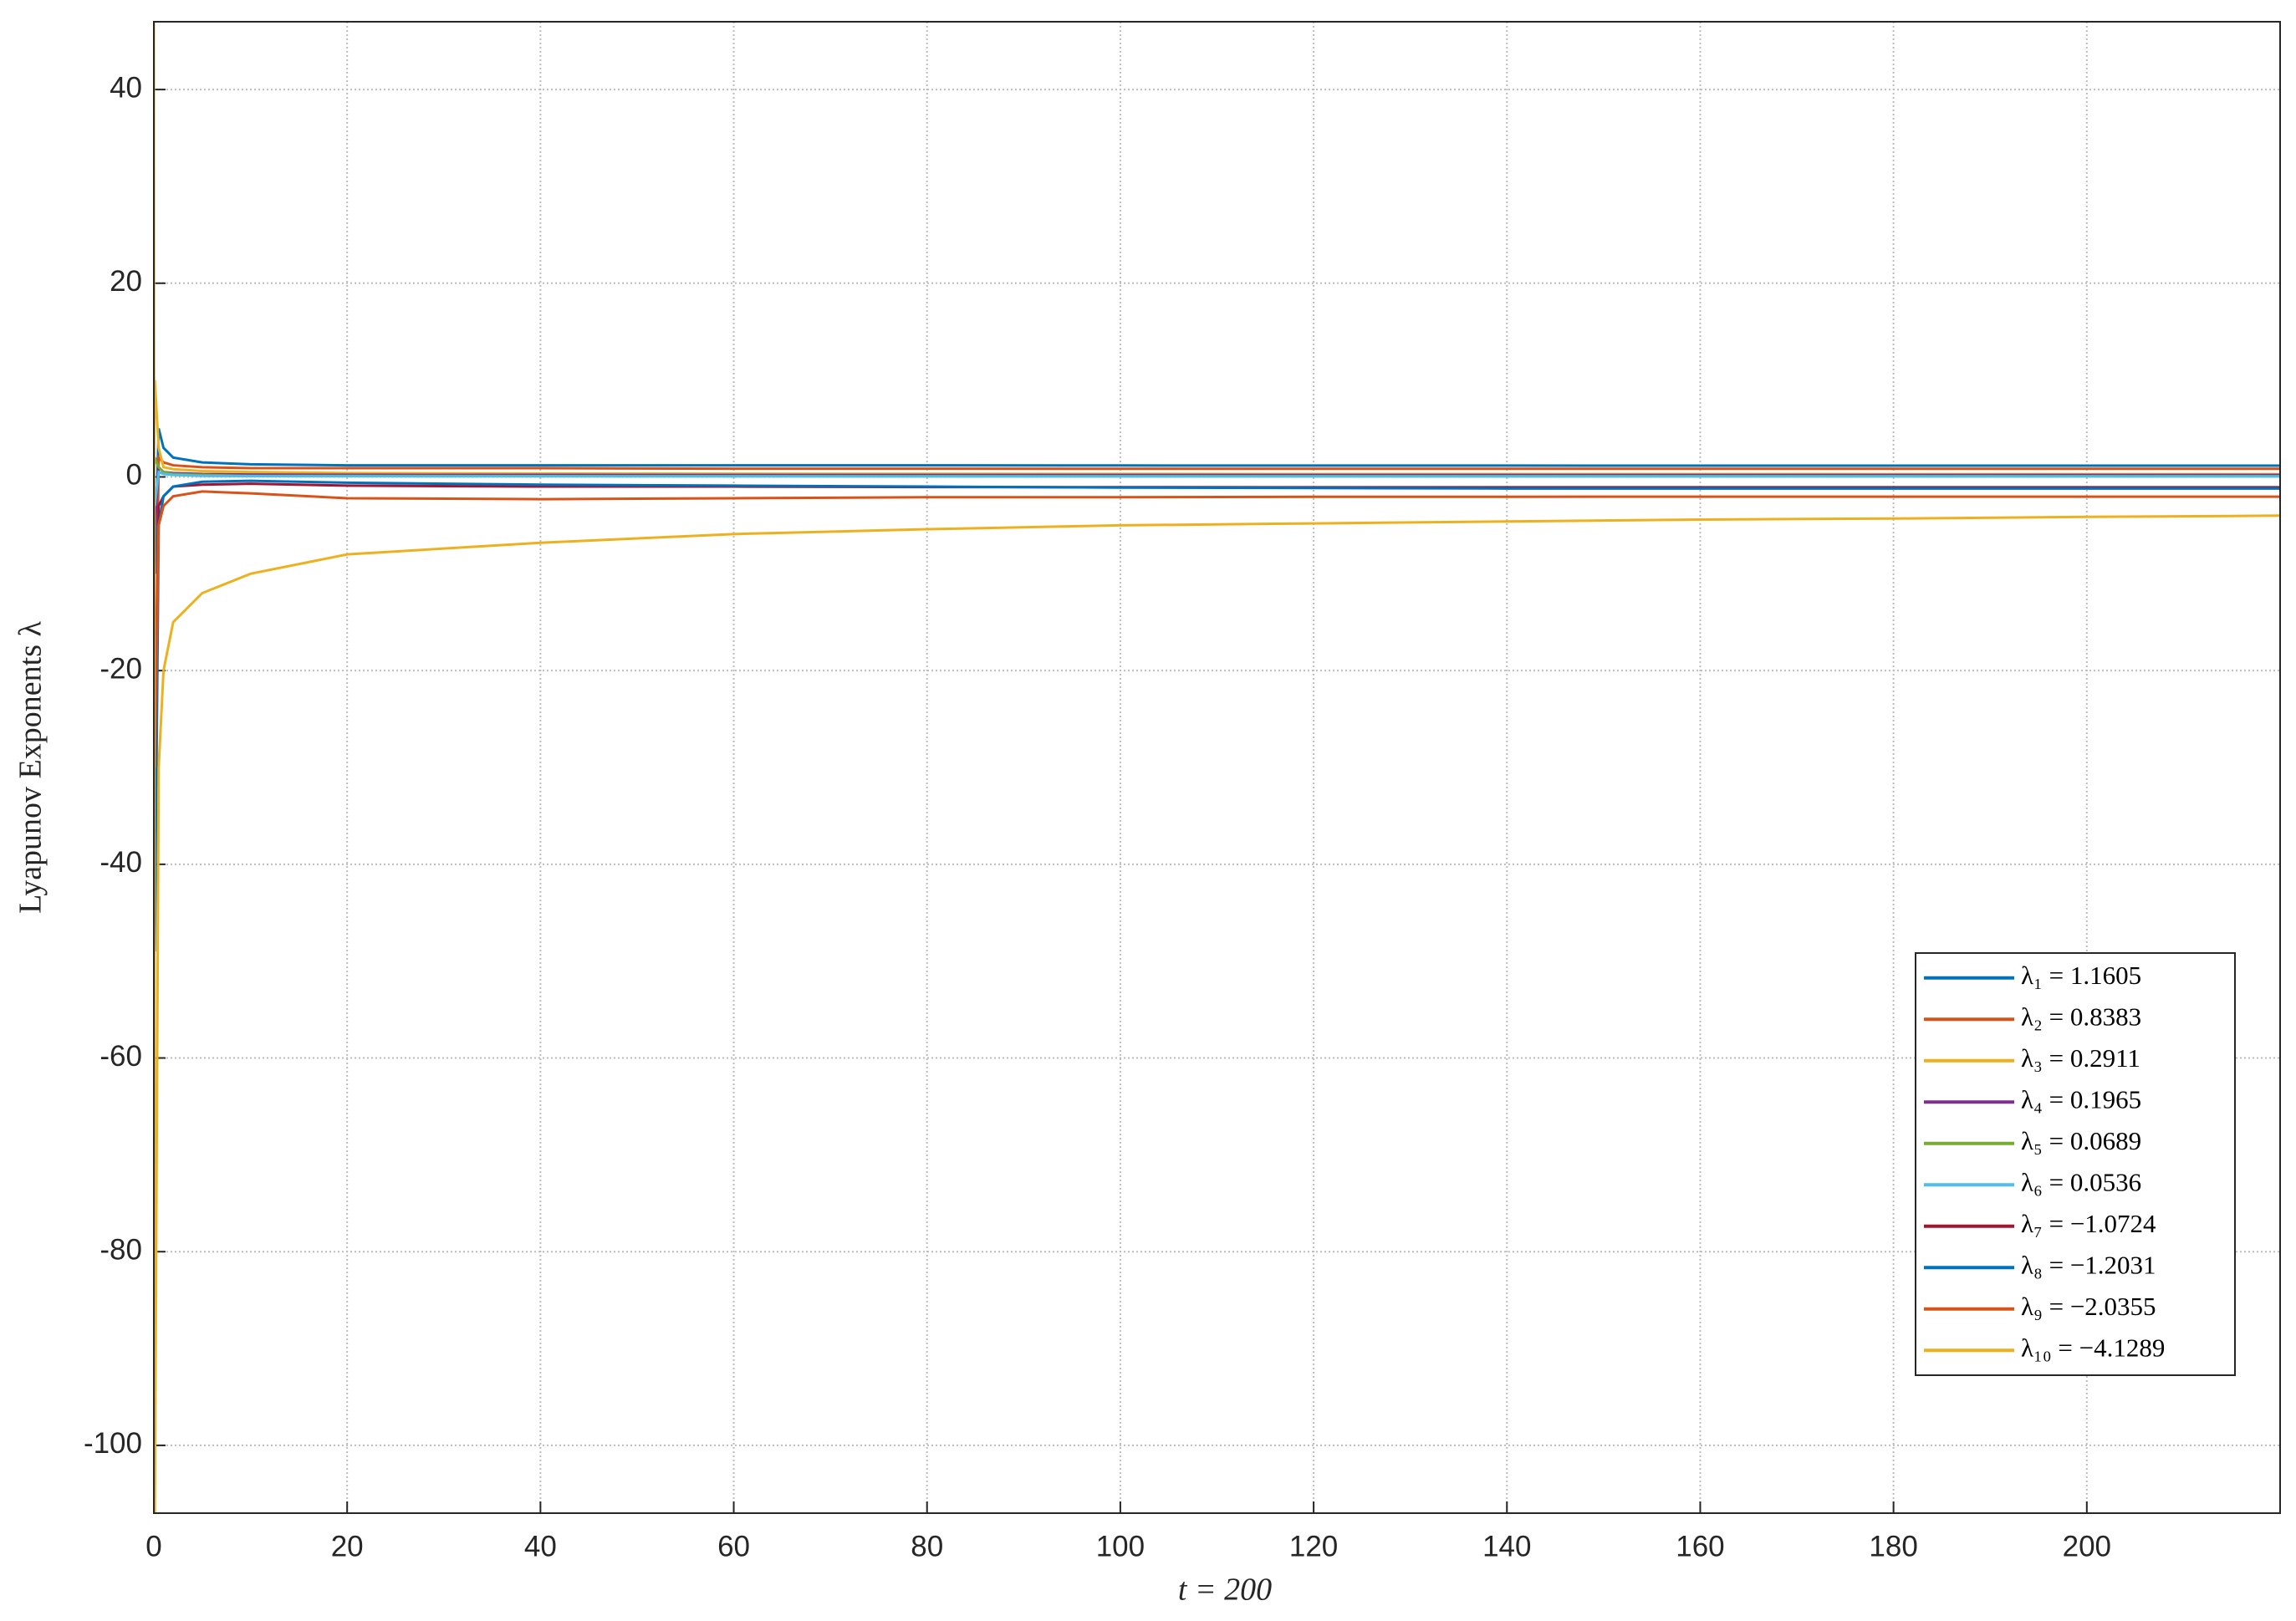  I want to click on legend-label: λ₅ = 0.0689, so click(2081, 1140).